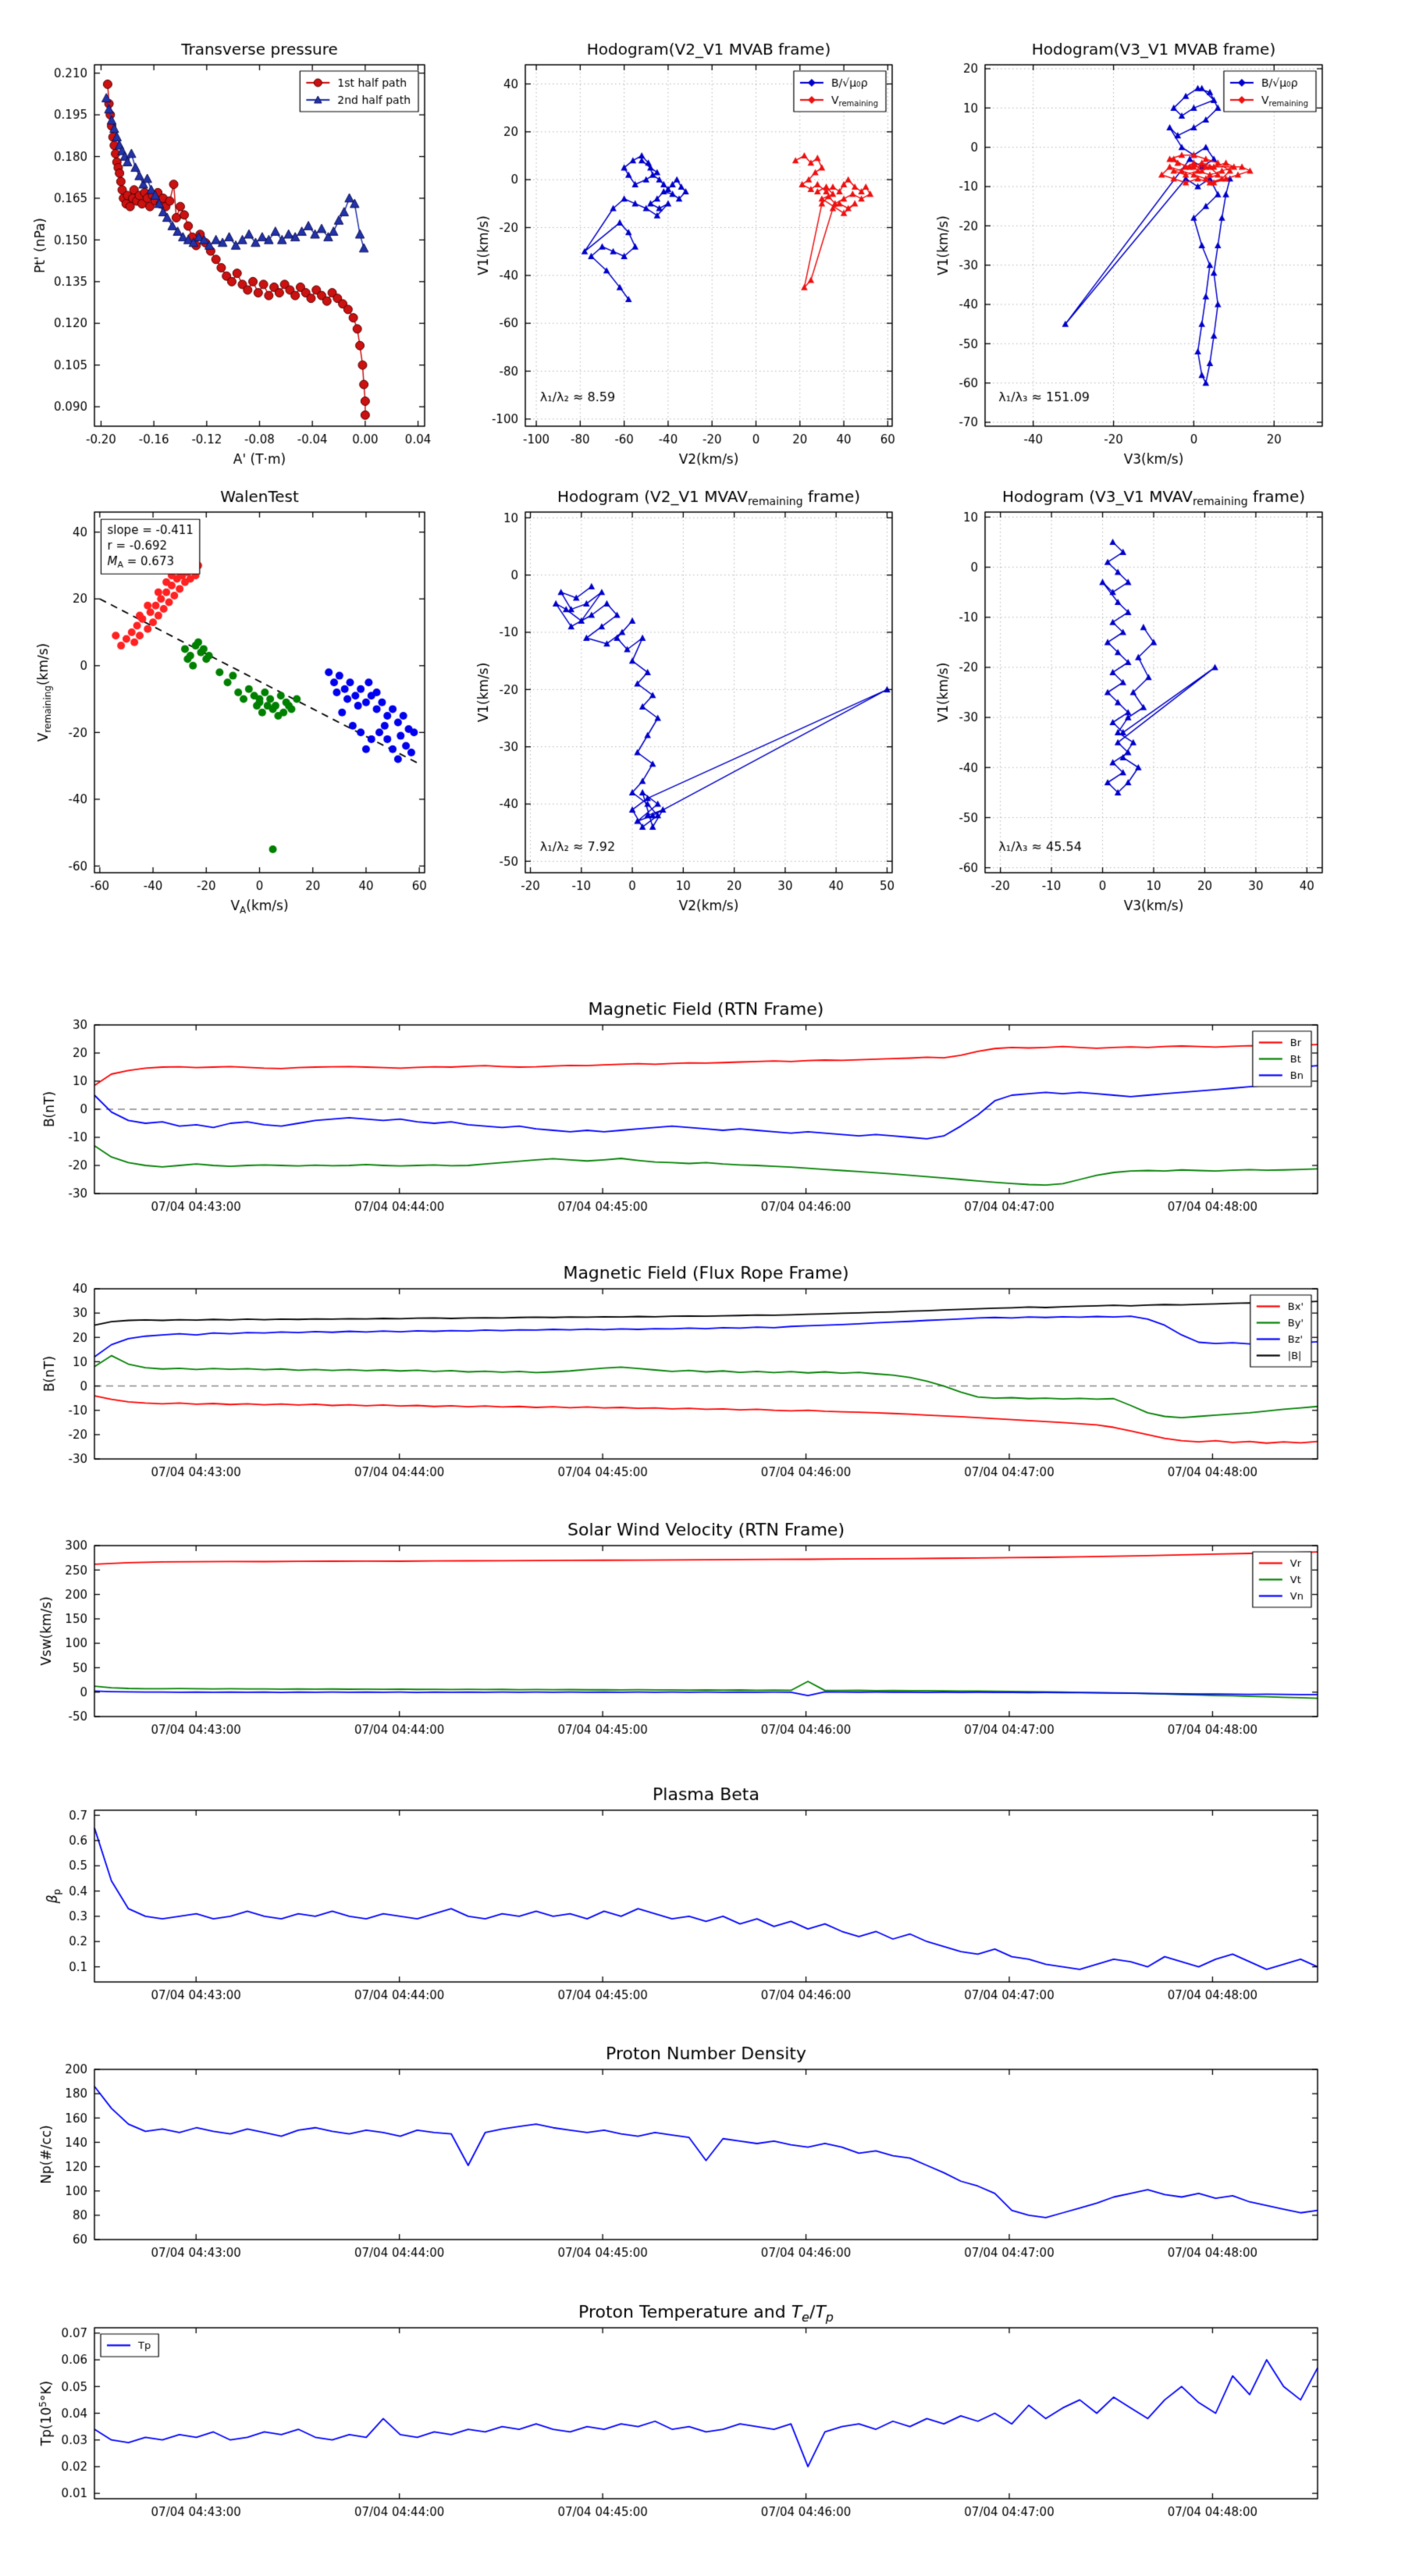 This screenshot has height=2576, width=1405. What do you see at coordinates (703, 1097) in the screenshot?
I see `chart-magnetic-field-rtn` at bounding box center [703, 1097].